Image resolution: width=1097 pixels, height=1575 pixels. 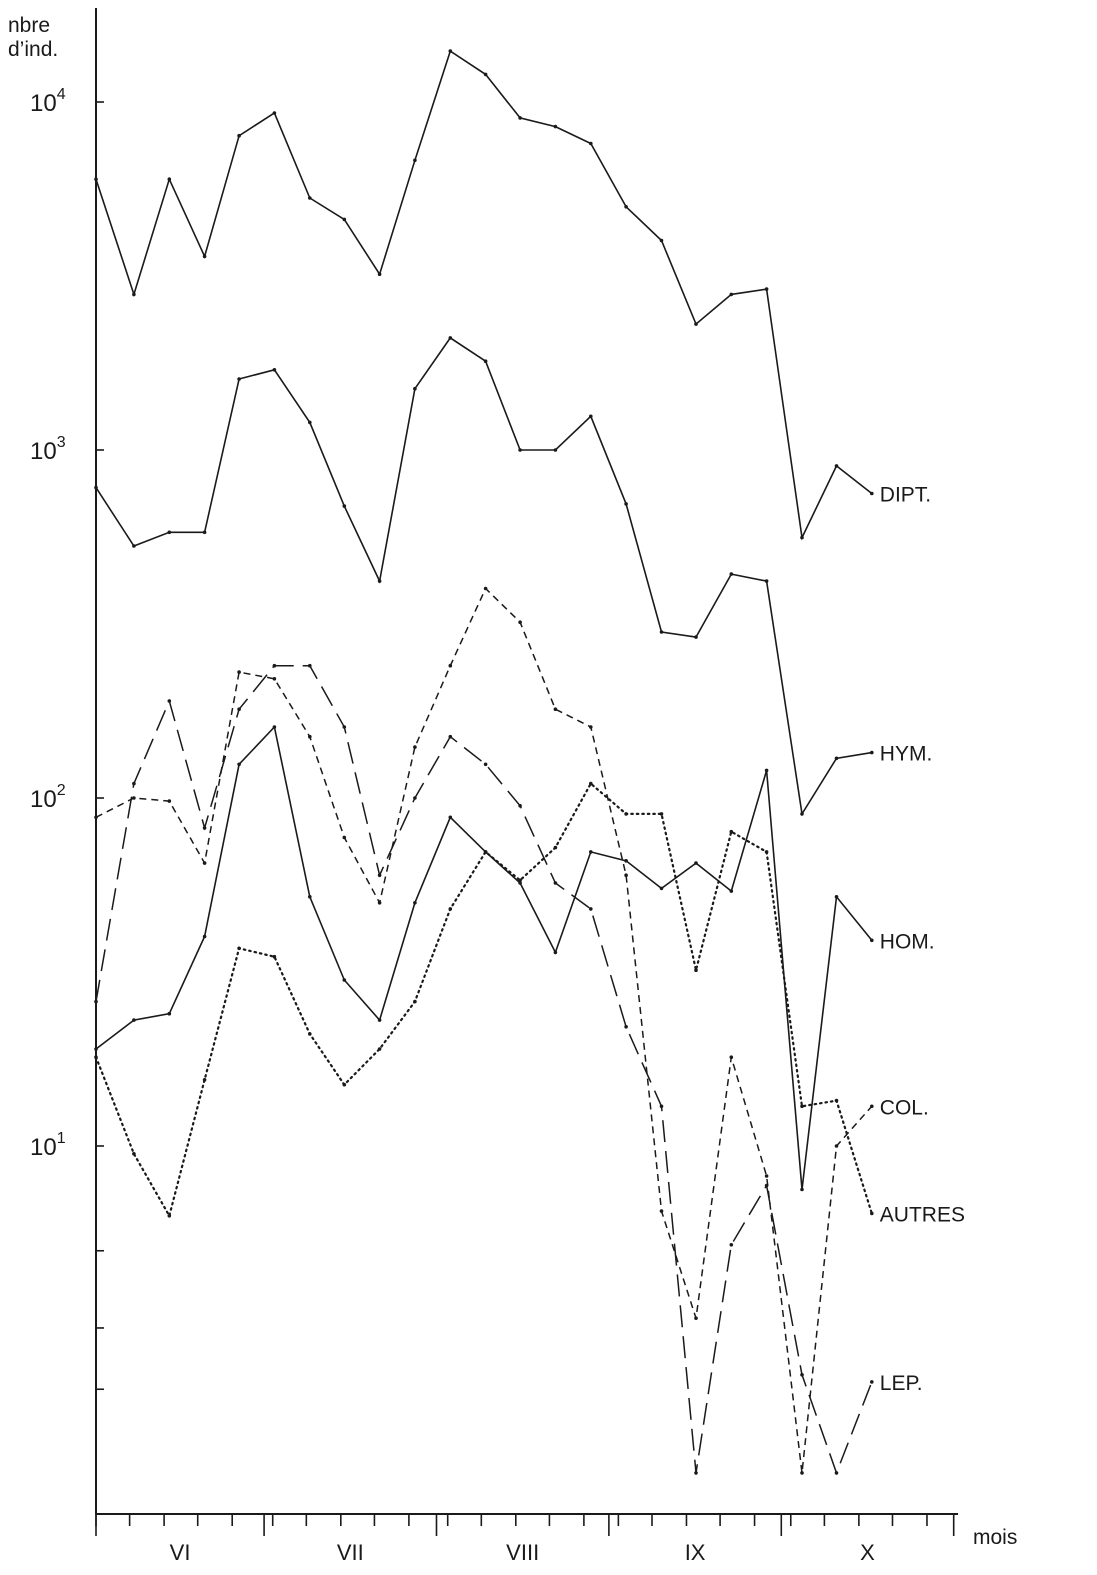 I want to click on x-axis-label: mois, so click(x=995, y=1537).